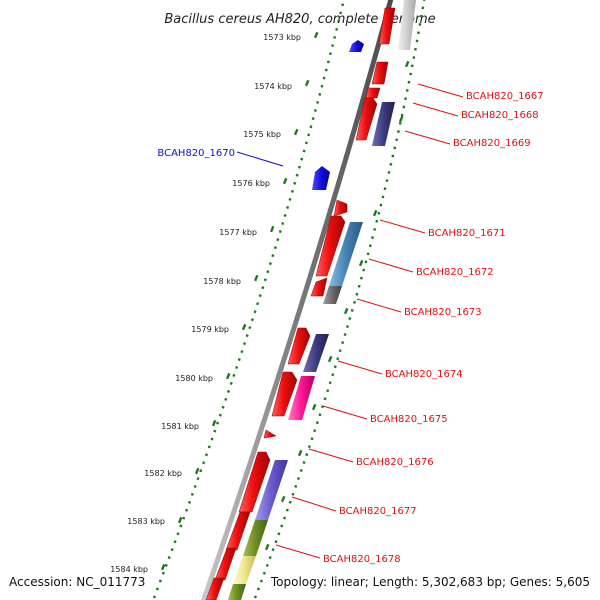  I want to click on gene-label: BCAH820_1671, so click(467, 233).